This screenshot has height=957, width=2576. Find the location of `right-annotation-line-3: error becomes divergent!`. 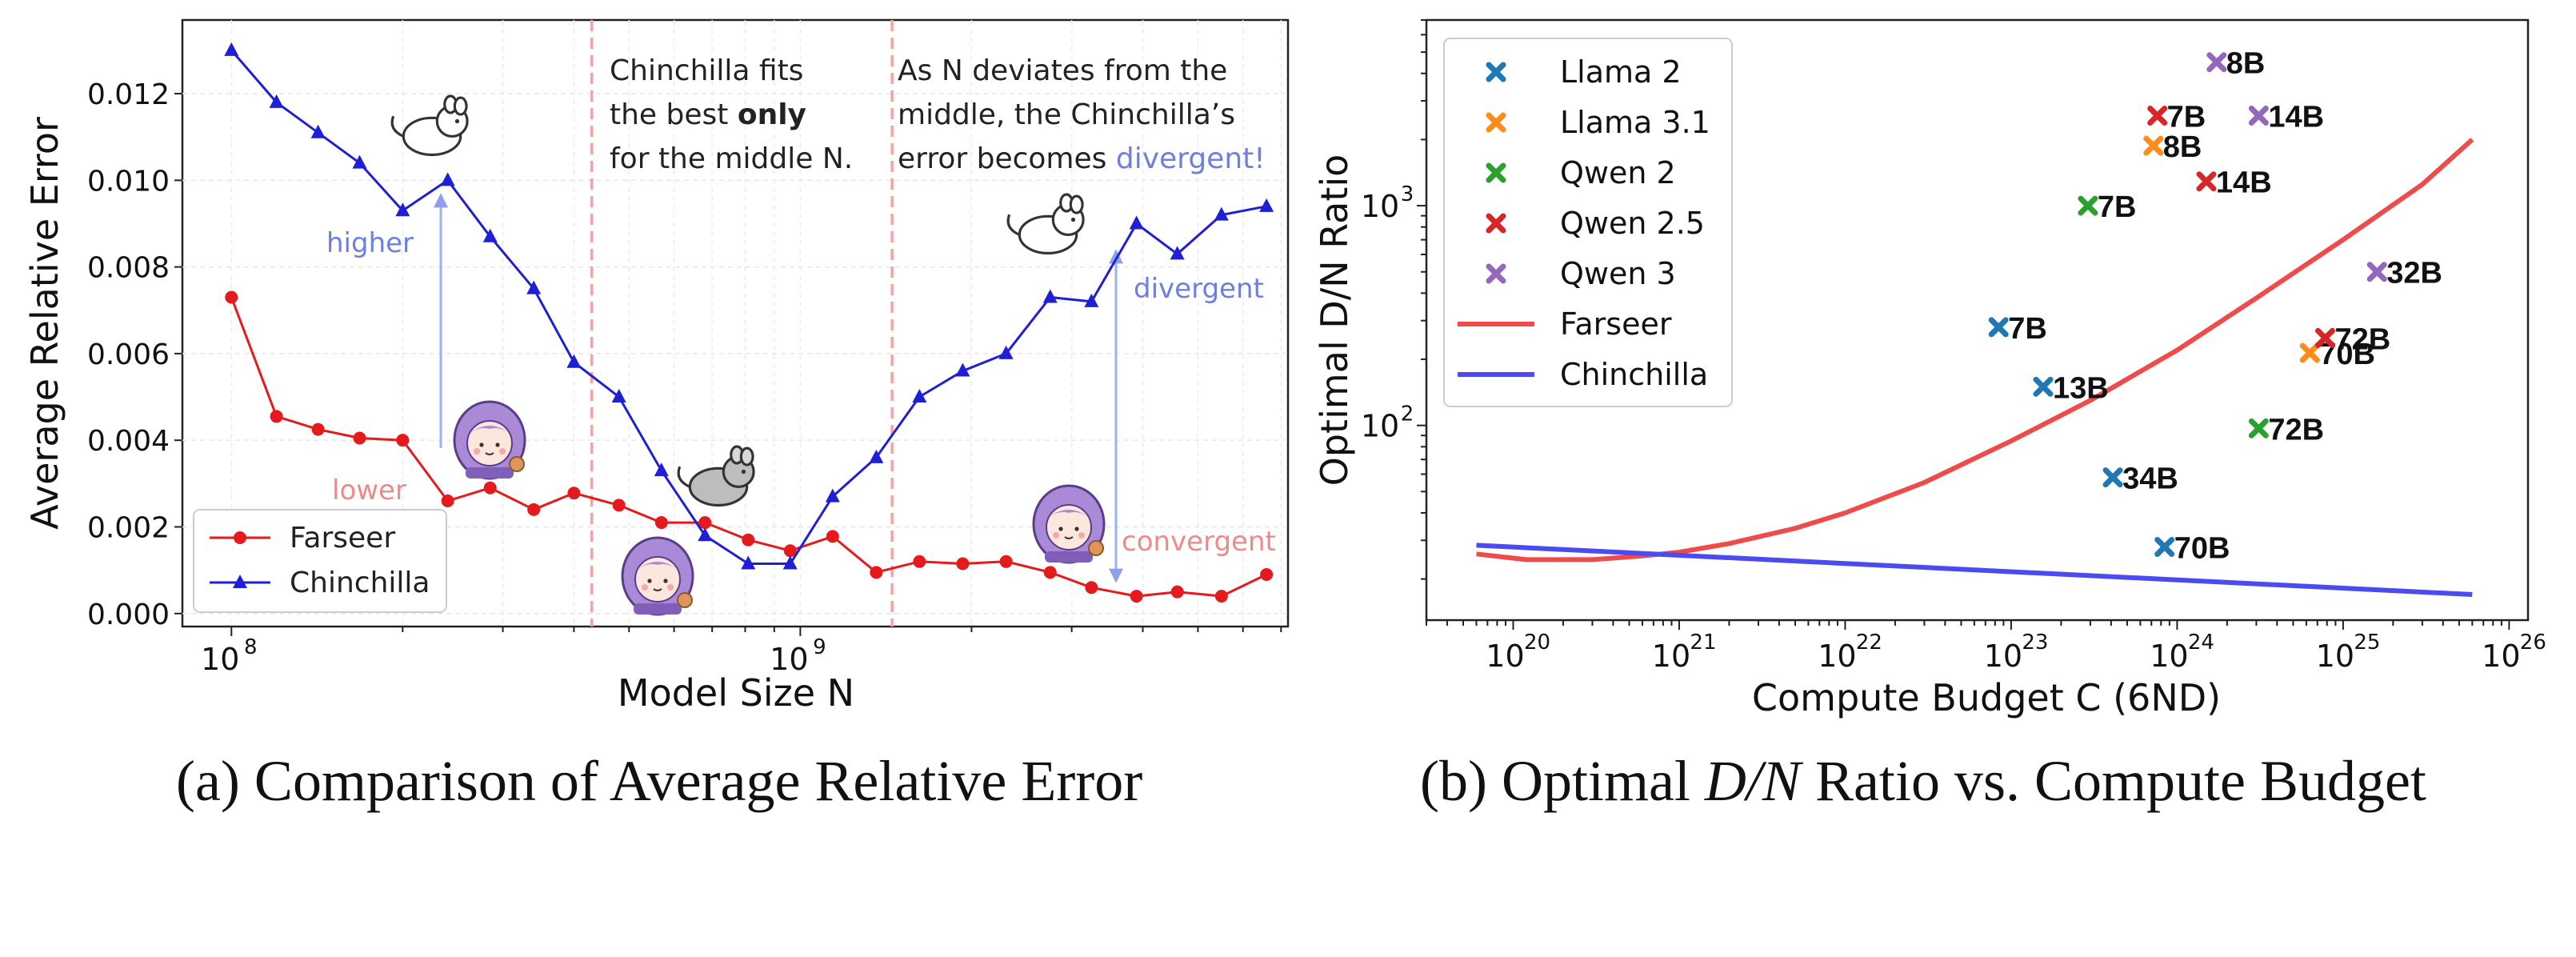

right-annotation-line-3: error becomes divergent! is located at coordinates (1082, 158).